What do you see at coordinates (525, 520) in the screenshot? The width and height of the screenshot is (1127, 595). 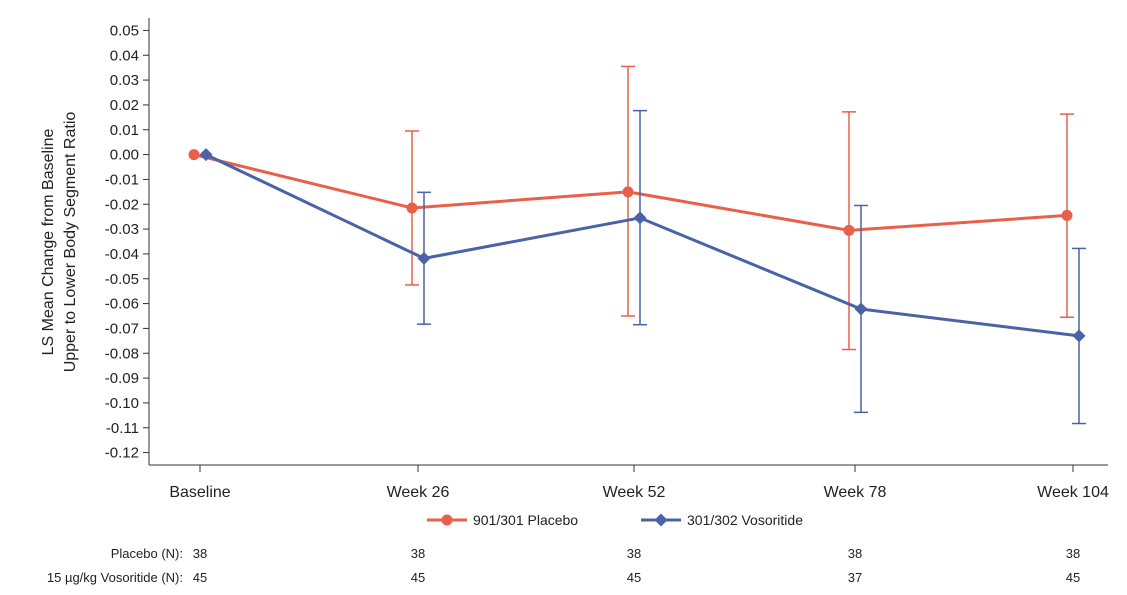 I see `legend-label: 901/301 Placebo` at bounding box center [525, 520].